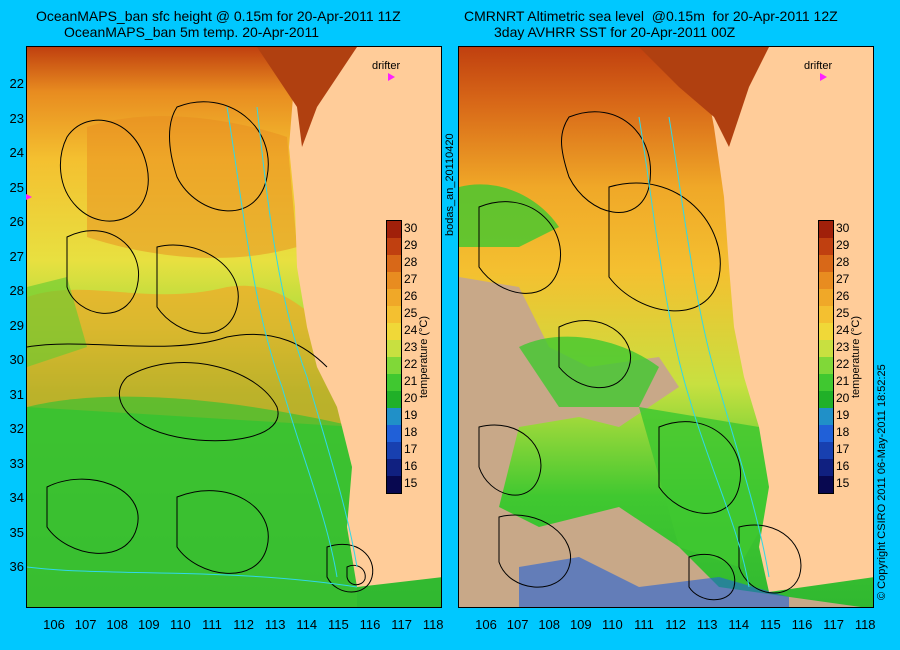  What do you see at coordinates (486, 624) in the screenshot?
I see `x-tick-label: 106` at bounding box center [486, 624].